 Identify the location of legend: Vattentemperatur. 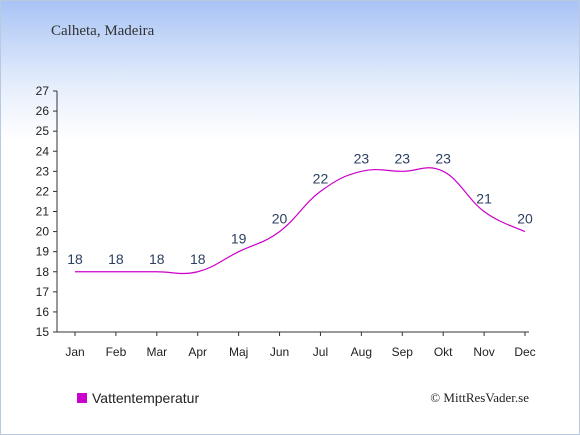
(138, 398).